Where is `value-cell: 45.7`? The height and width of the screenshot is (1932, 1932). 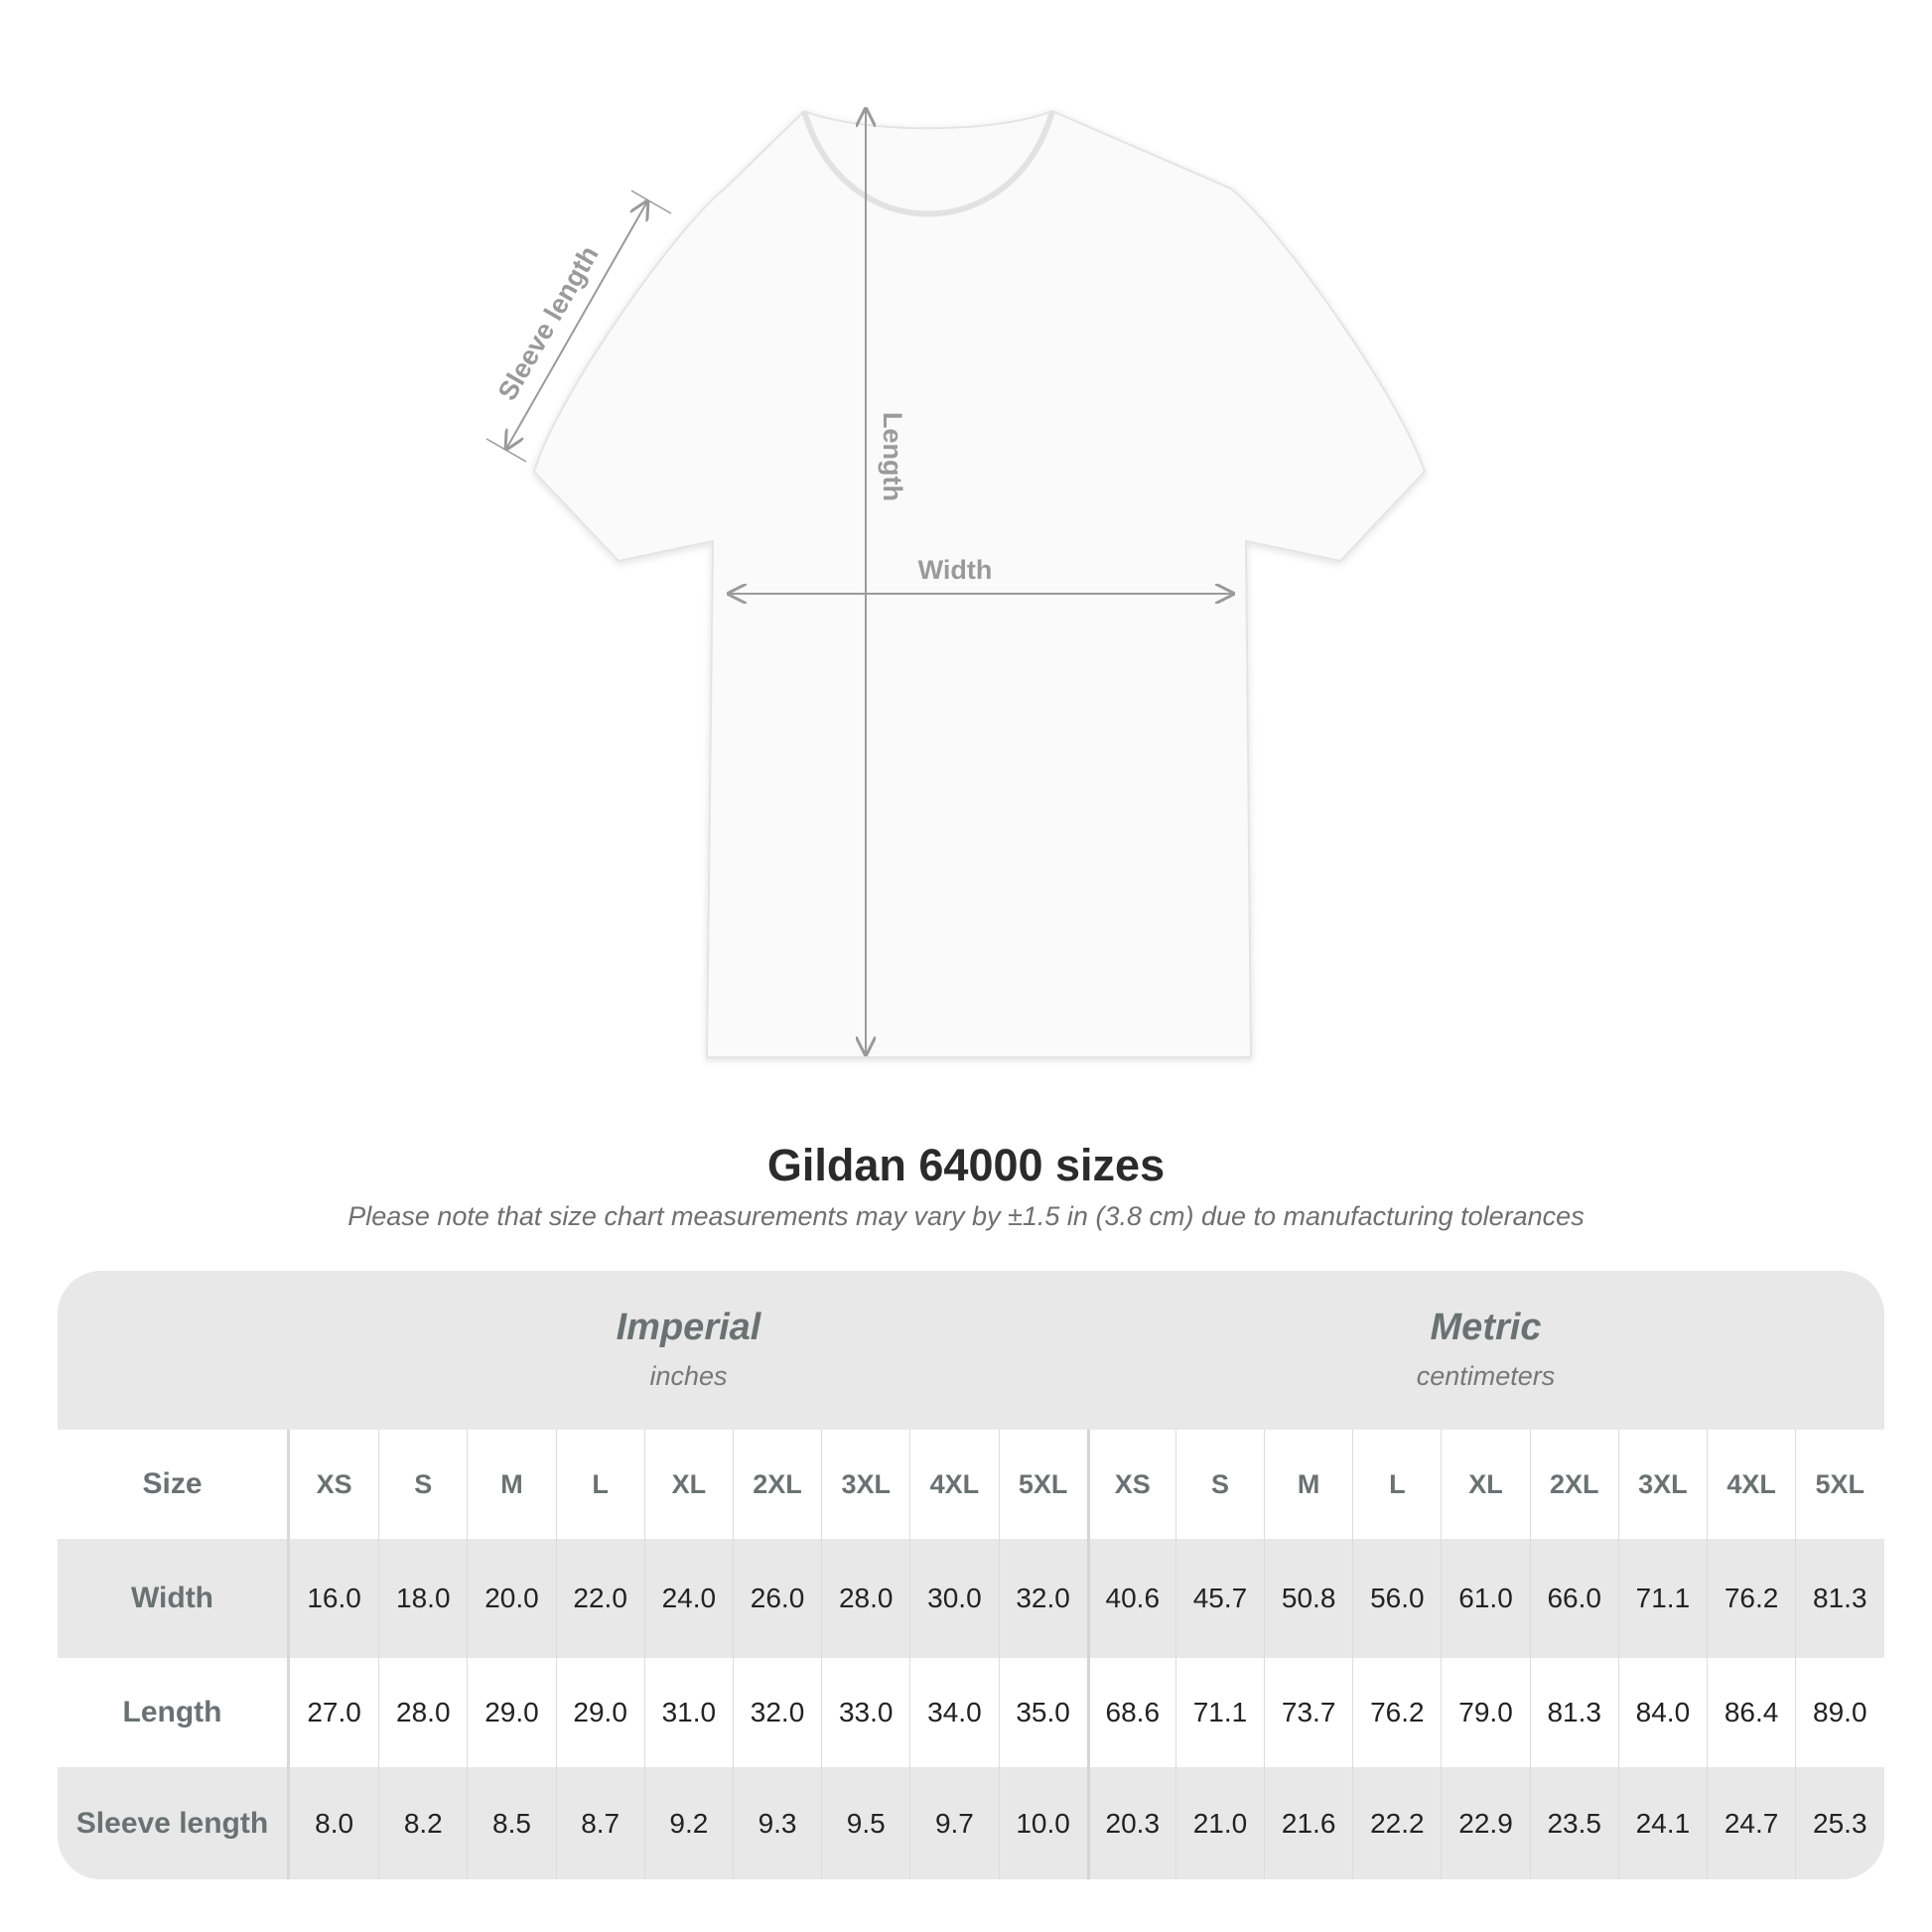
value-cell: 45.7 is located at coordinates (1219, 1599).